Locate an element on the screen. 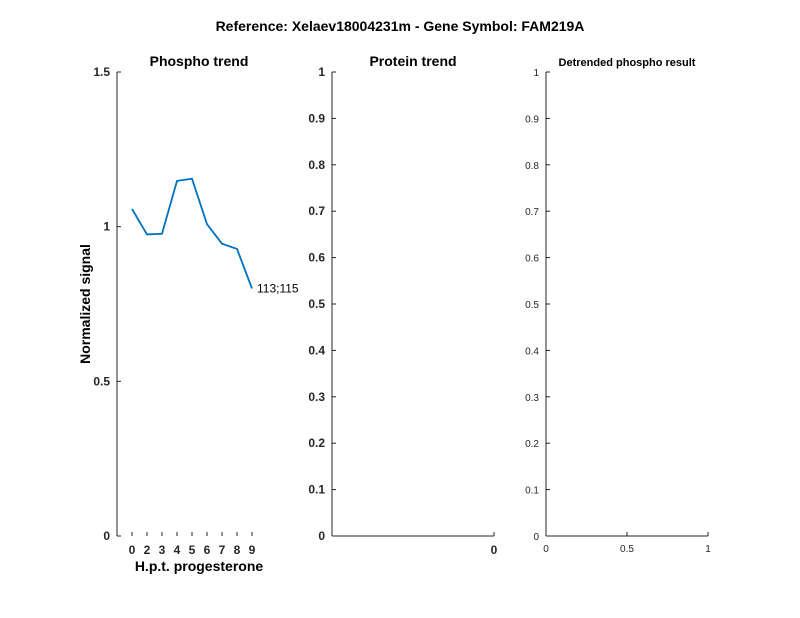 Image resolution: width=800 pixels, height=618 pixels. detrended-x-ticks: 0 0.5 1 is located at coordinates (627, 543).